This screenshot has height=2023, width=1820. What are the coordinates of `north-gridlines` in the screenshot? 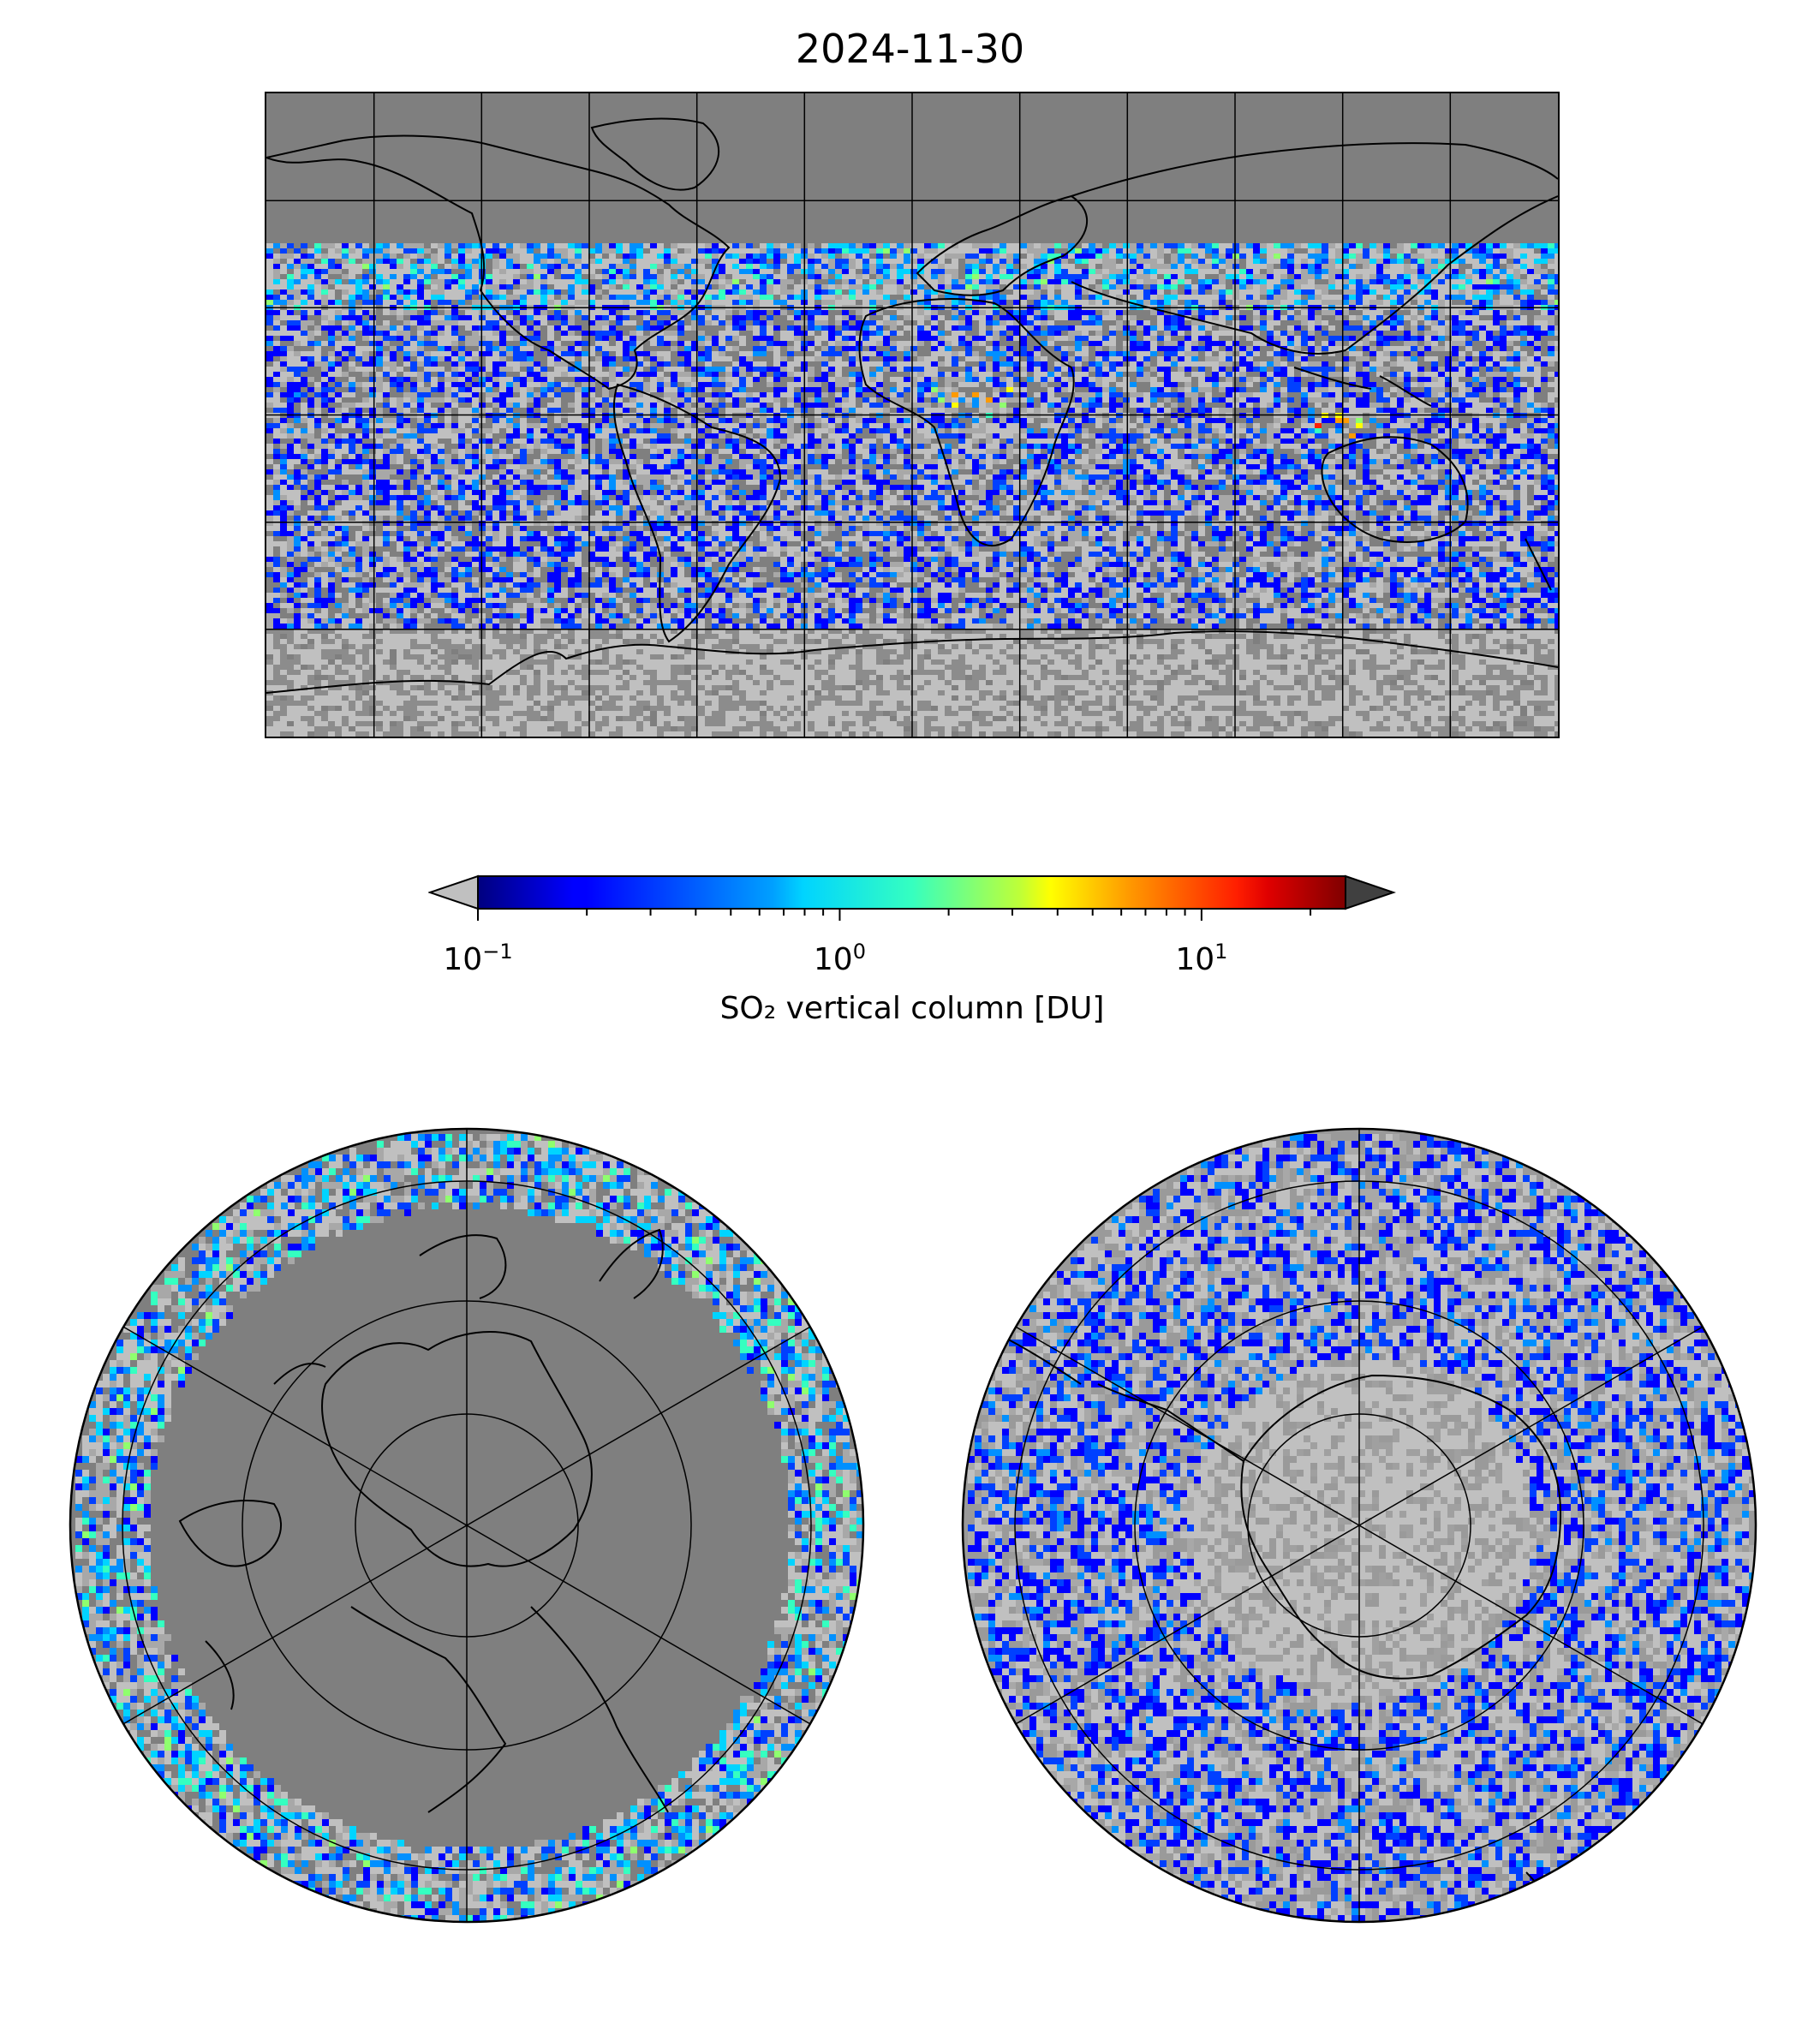 It's located at (467, 1525).